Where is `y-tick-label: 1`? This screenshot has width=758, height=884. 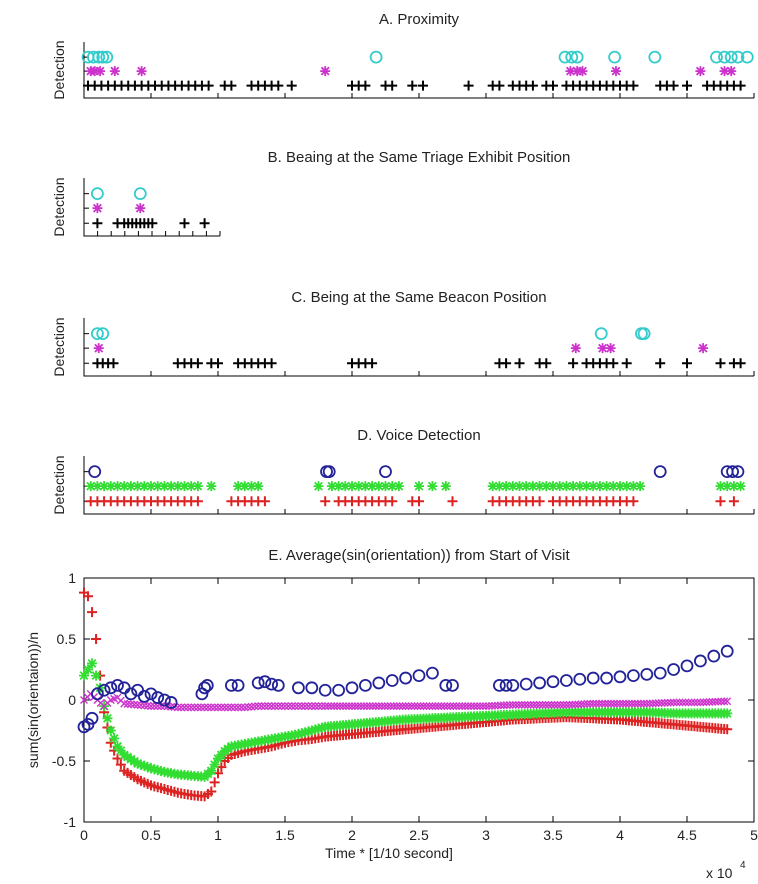
y-tick-label: 1 is located at coordinates (72, 578).